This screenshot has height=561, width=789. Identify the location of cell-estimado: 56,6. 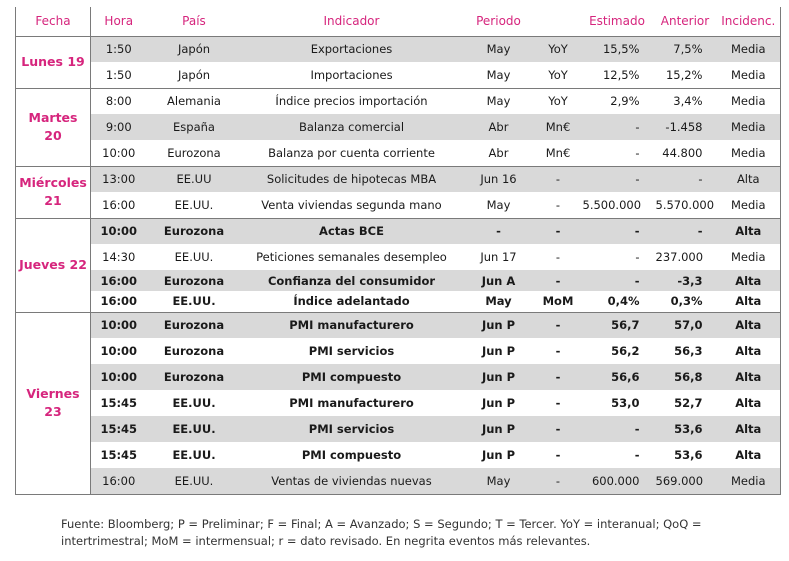
(617, 377).